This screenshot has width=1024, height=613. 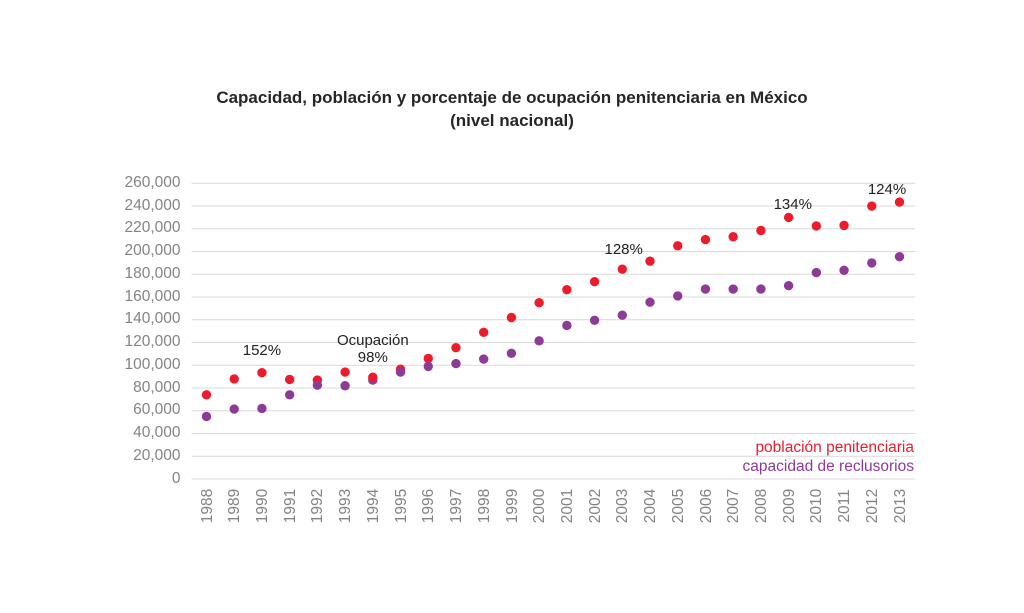 I want to click on data-point-capacidad-2009, so click(x=788, y=285).